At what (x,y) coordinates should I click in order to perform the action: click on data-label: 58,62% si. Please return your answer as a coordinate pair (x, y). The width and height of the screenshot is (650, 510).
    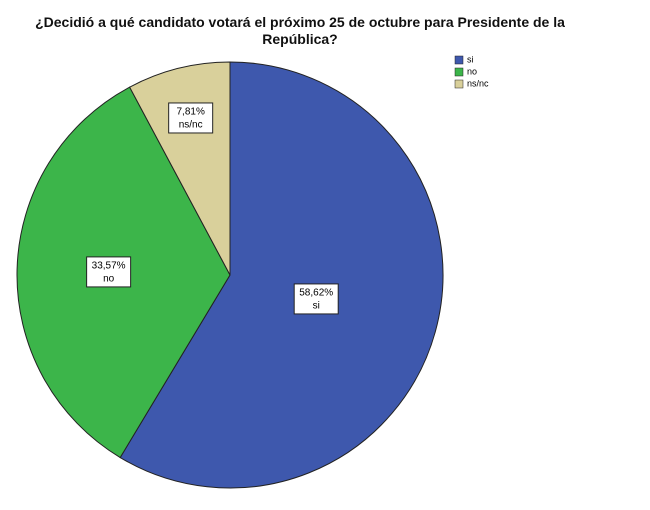
    Looking at the image, I should click on (316, 299).